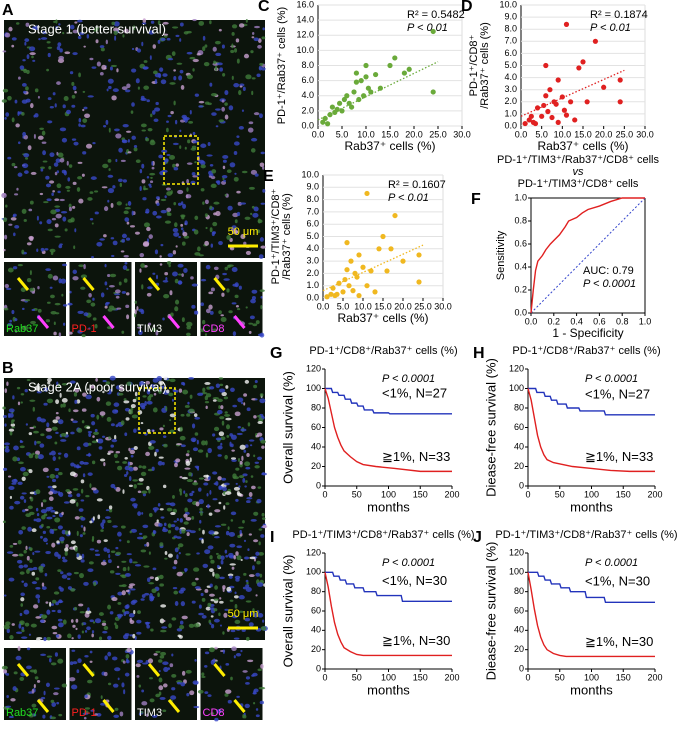 The width and height of the screenshot is (685, 753). Describe the element at coordinates (388, 430) in the screenshot. I see `survival-curve` at that location.